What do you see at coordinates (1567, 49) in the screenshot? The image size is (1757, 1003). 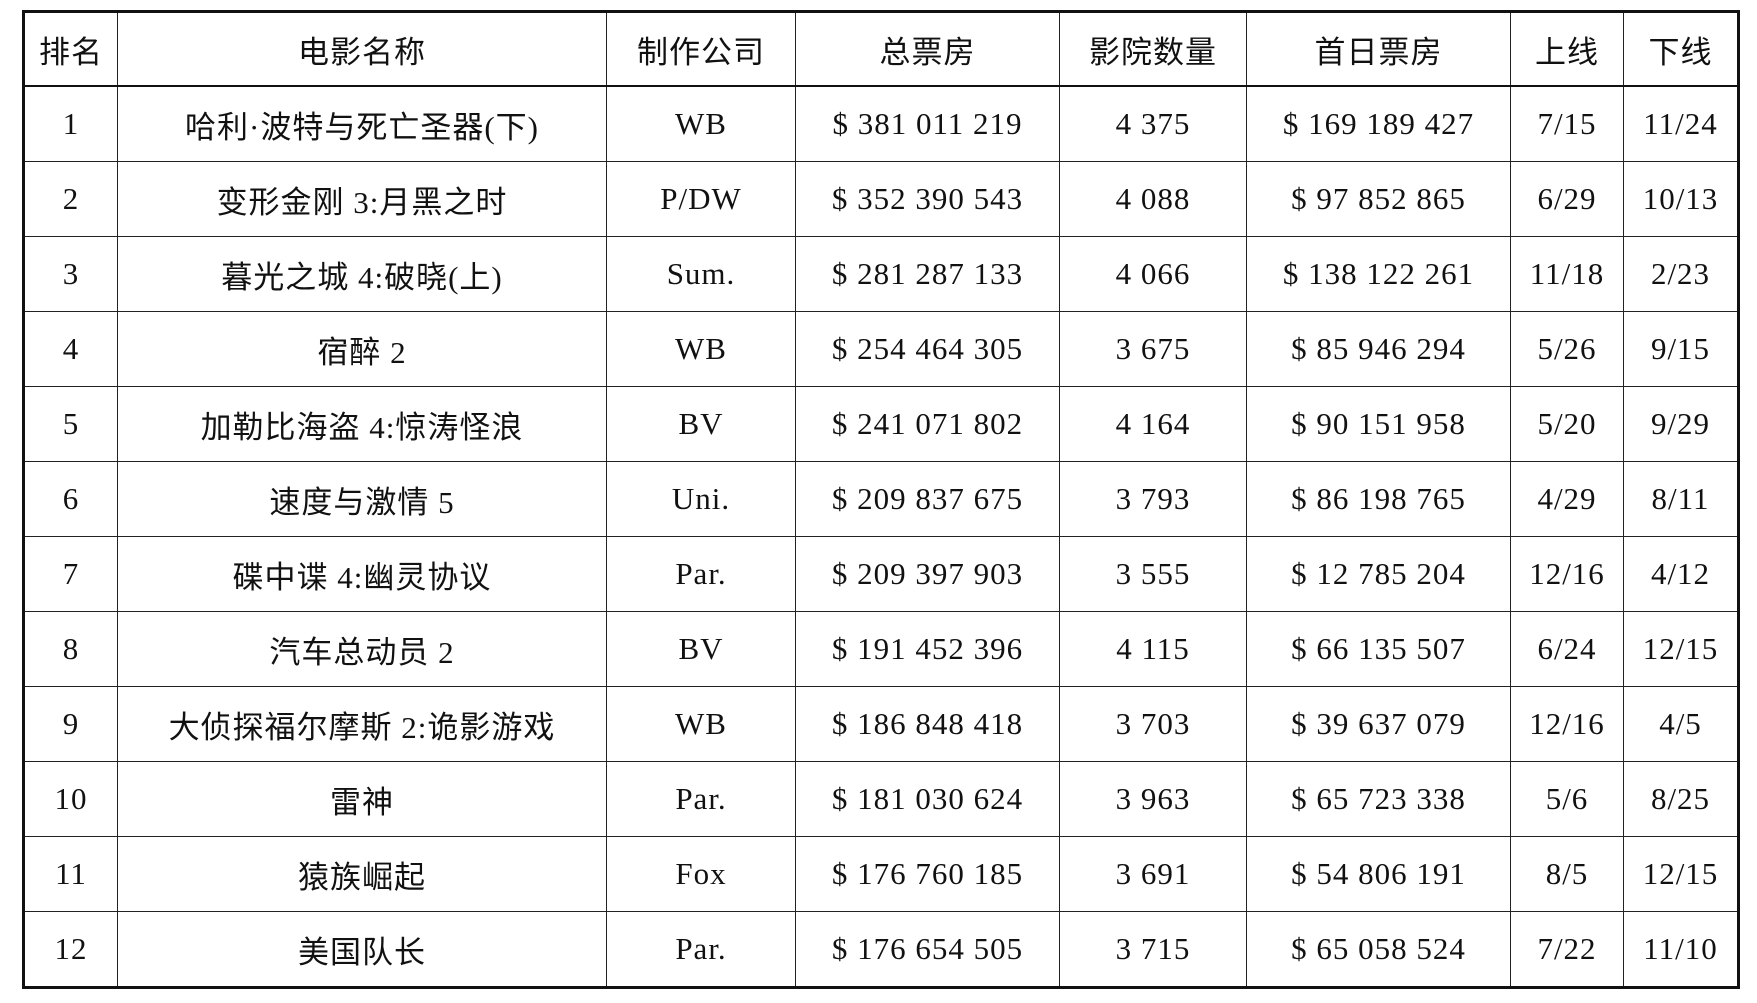 I see `header-open-date: 上线` at bounding box center [1567, 49].